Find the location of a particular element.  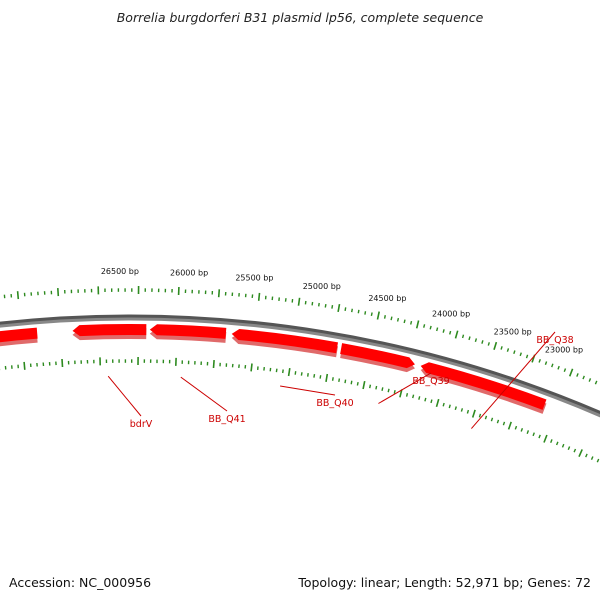

gene-label: BB_Q40 is located at coordinates (334, 403).